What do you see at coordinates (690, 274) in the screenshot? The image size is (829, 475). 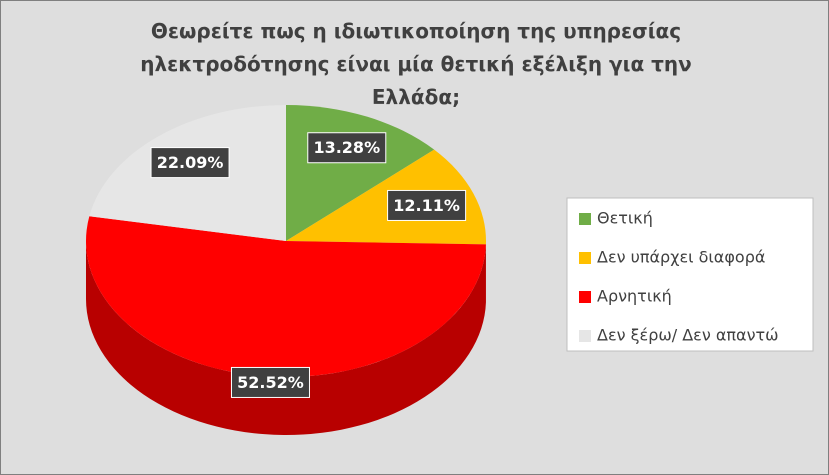 I see `legend-box` at bounding box center [690, 274].